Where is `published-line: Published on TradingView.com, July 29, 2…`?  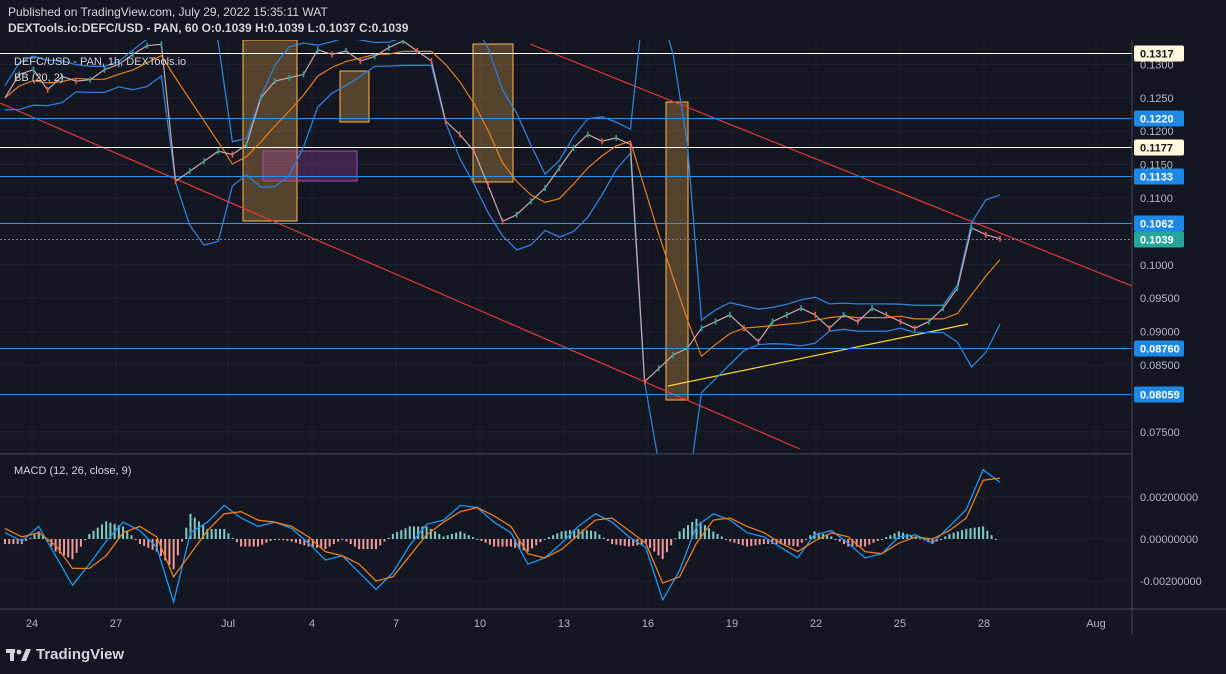
published-line: Published on TradingView.com, July 29, 2… is located at coordinates (168, 12).